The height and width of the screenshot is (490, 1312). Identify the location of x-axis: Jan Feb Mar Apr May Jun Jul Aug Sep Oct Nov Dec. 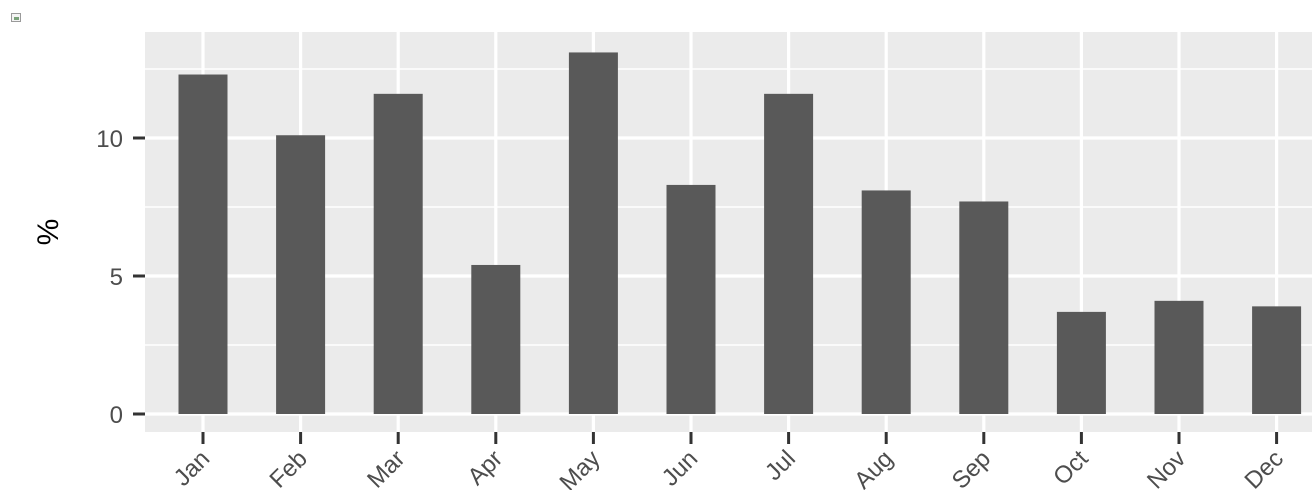
(729, 461).